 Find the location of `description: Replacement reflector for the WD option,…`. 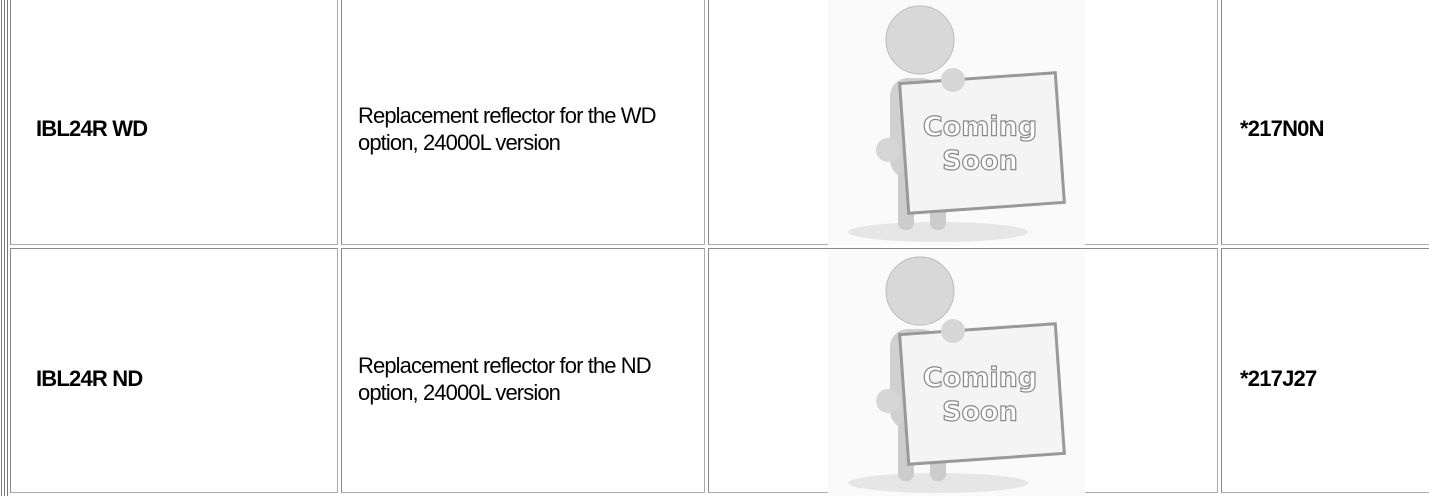

description: Replacement reflector for the WD option,… is located at coordinates (507, 129).